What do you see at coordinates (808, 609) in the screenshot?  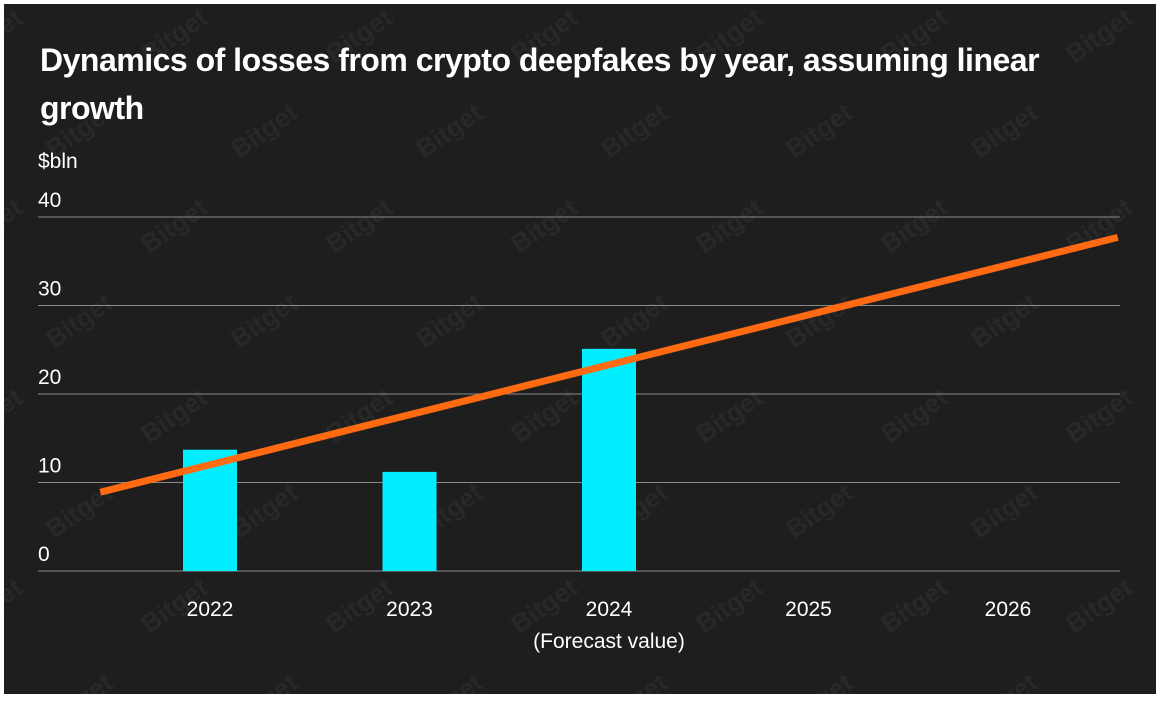 I see `x-tick-label: 2025` at bounding box center [808, 609].